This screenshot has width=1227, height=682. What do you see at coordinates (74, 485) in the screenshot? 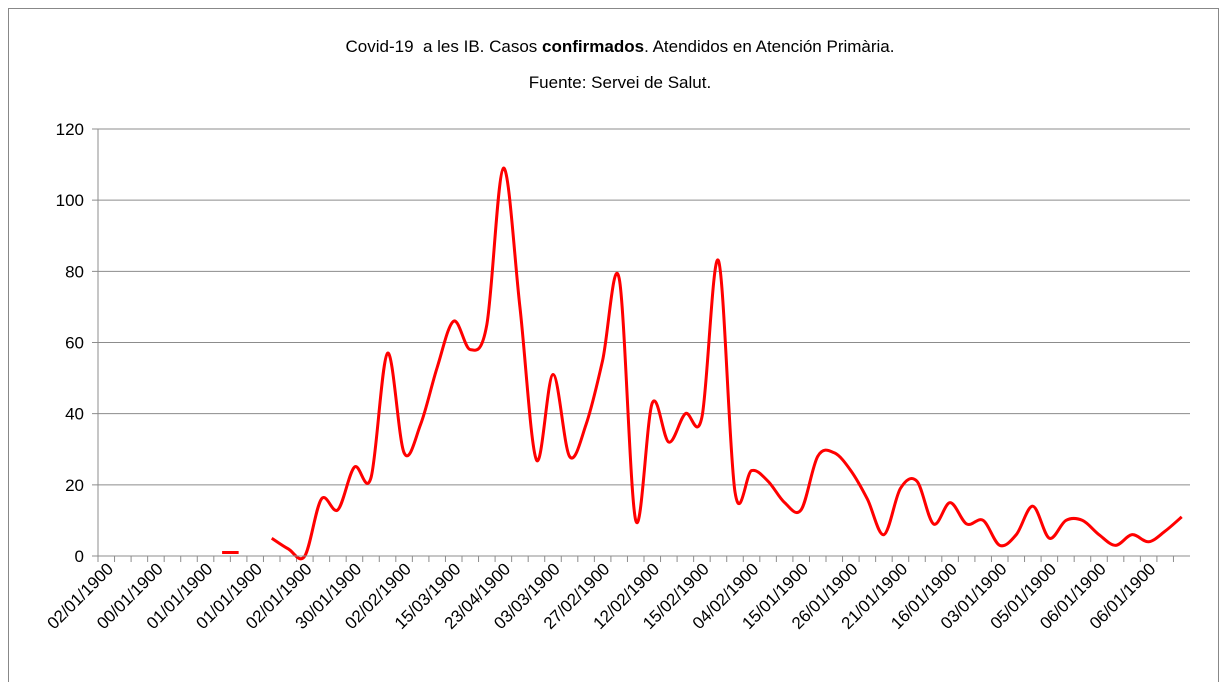
I see `y-tick-label: 20` at bounding box center [74, 485].